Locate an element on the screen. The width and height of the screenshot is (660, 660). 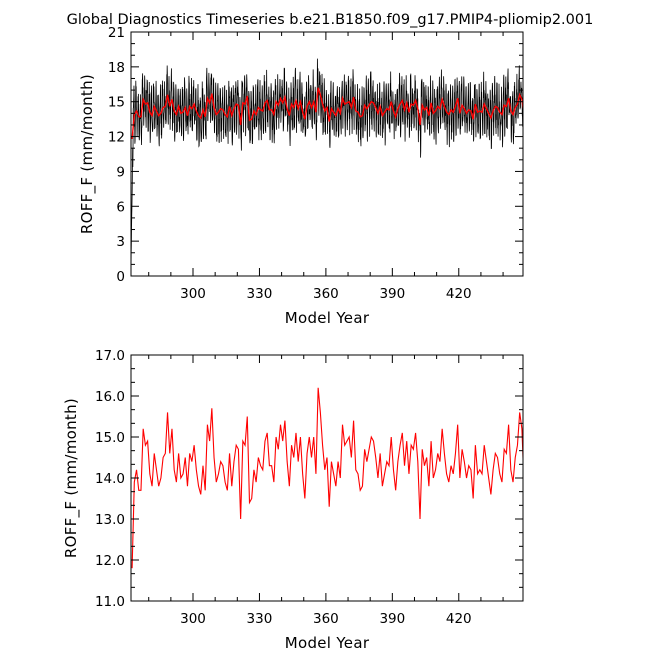
y-tick-label: 6 is located at coordinates (120, 207).